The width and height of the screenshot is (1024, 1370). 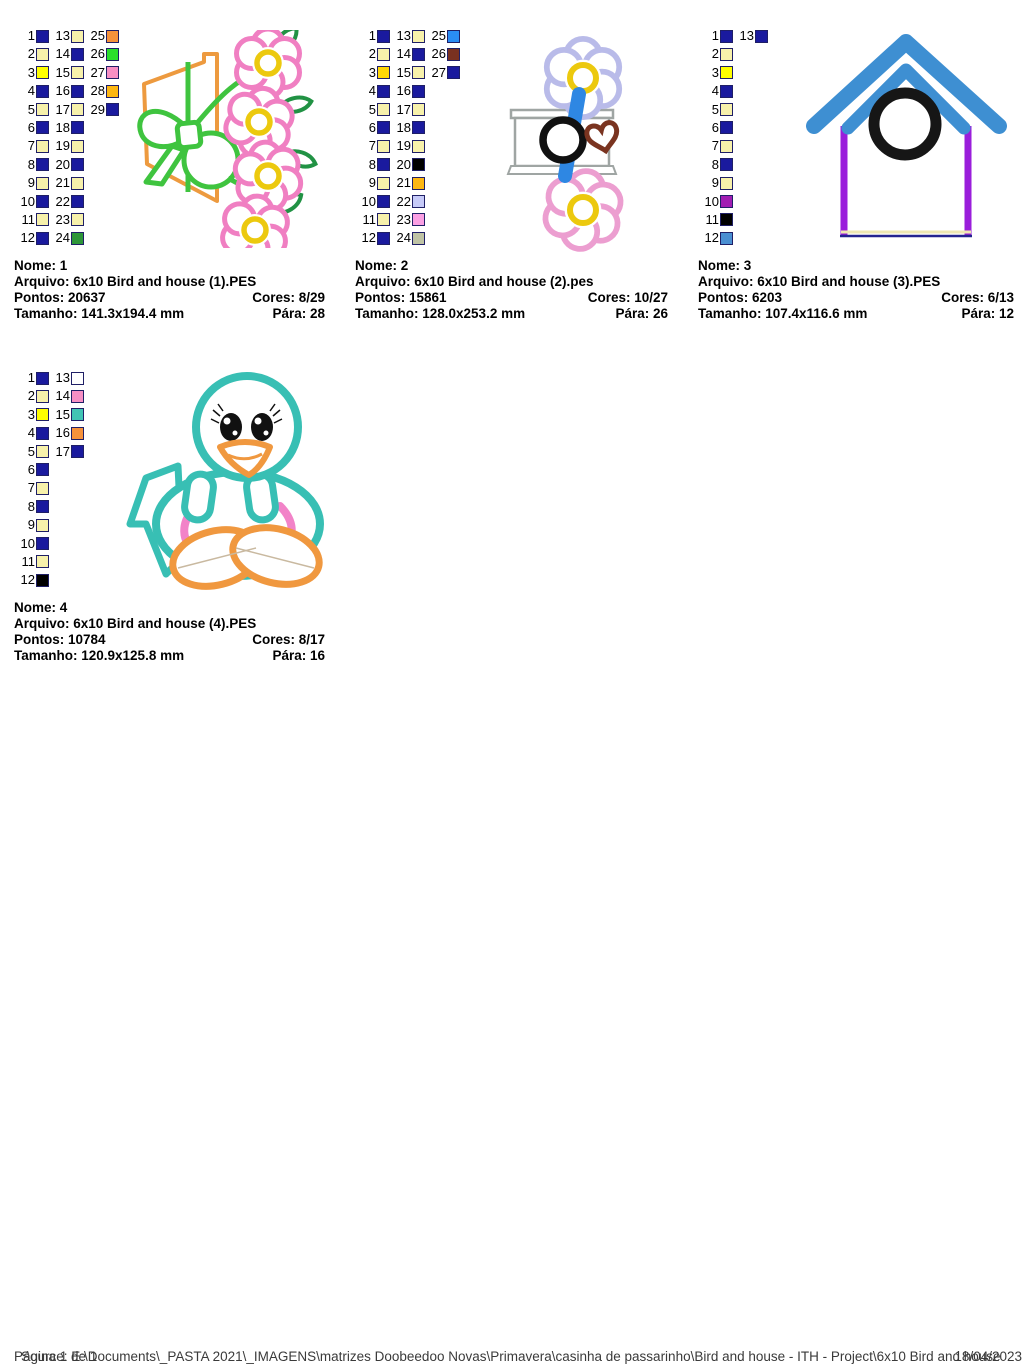 What do you see at coordinates (715, 35) in the screenshot?
I see `thread-number: 1` at bounding box center [715, 35].